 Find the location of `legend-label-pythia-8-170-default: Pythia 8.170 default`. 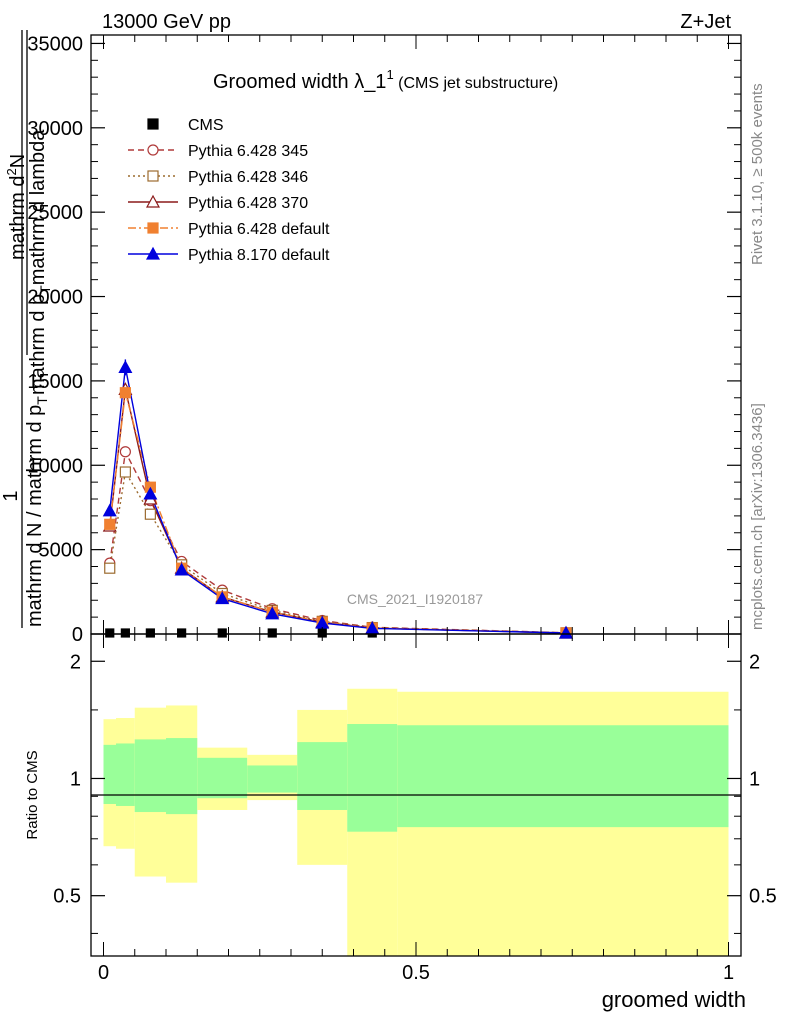

legend-label-pythia-8-170-default: Pythia 8.170 default is located at coordinates (259, 255).